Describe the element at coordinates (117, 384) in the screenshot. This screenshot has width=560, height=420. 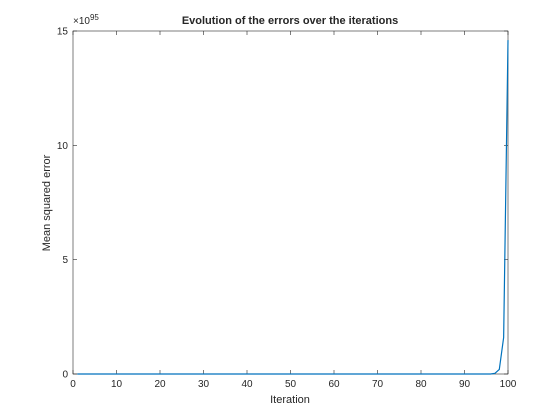
I see `x-tick-label: 10` at that location.